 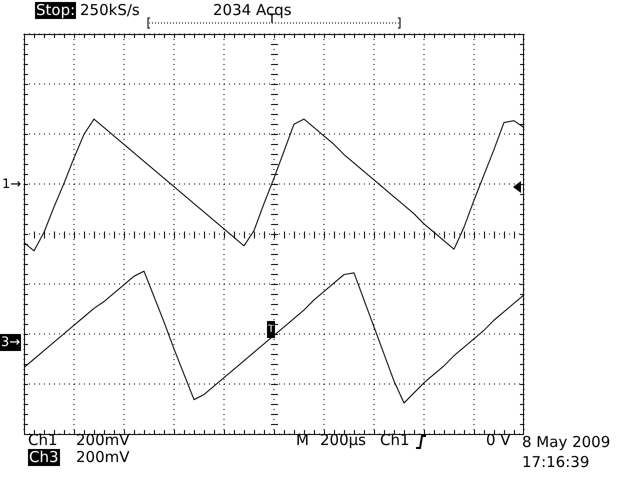 What do you see at coordinates (103, 457) in the screenshot?
I see `text: 200mV` at bounding box center [103, 457].